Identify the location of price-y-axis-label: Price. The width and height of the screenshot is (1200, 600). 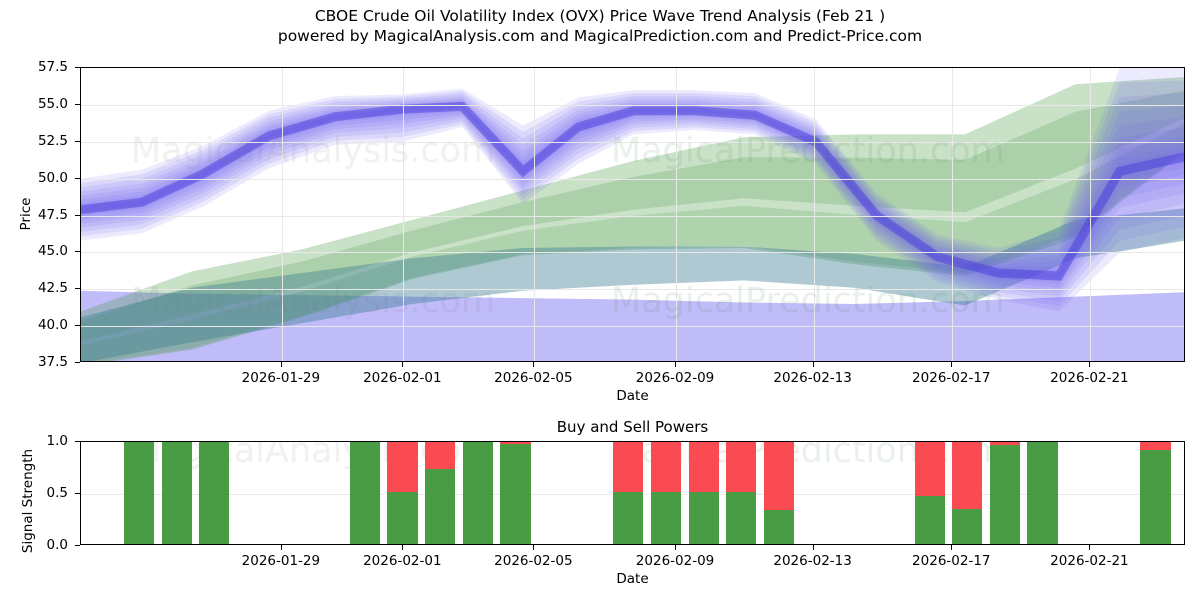
(26, 214).